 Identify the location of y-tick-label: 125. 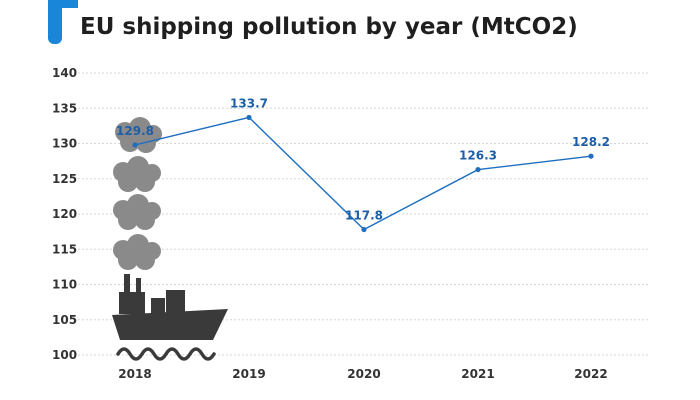
(64, 179).